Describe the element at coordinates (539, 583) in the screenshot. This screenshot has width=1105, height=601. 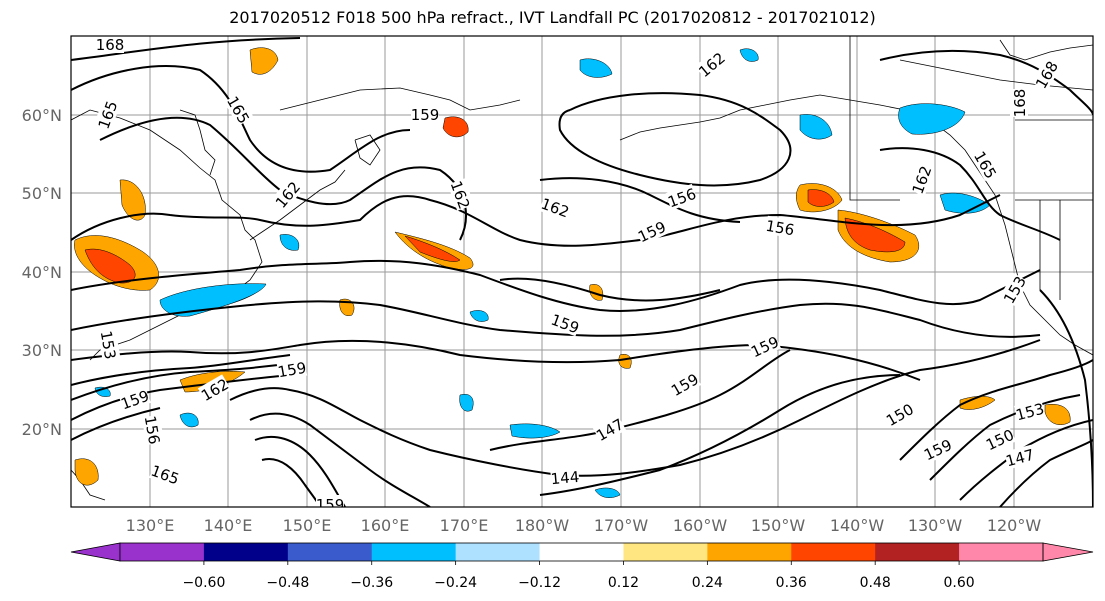
I see `colorbar-tick-label: −0.12` at that location.